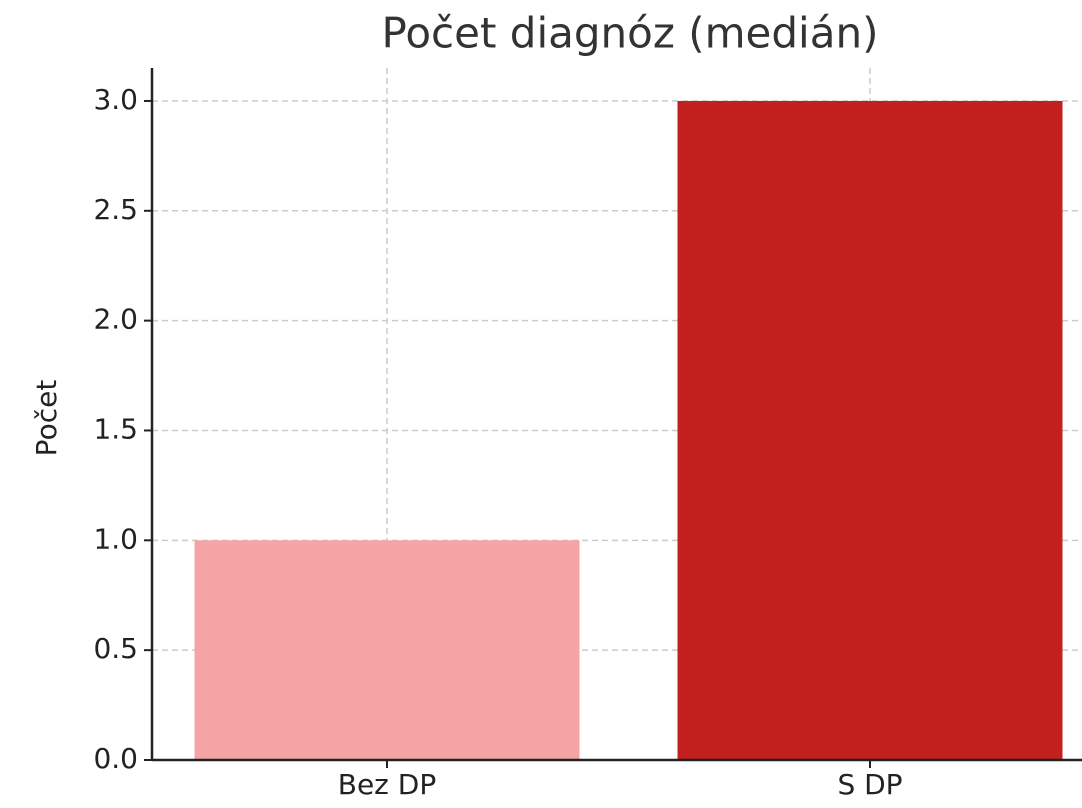  I want to click on y-tick-label: 0.5, so click(115, 648).